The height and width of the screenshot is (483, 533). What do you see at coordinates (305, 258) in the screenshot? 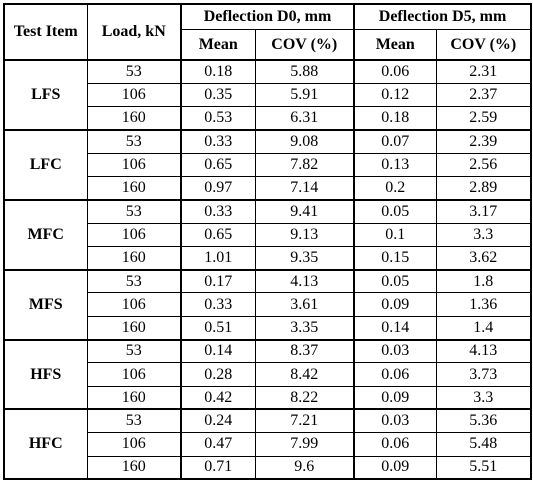
I see `d0-cov-cell: 9.35` at bounding box center [305, 258].